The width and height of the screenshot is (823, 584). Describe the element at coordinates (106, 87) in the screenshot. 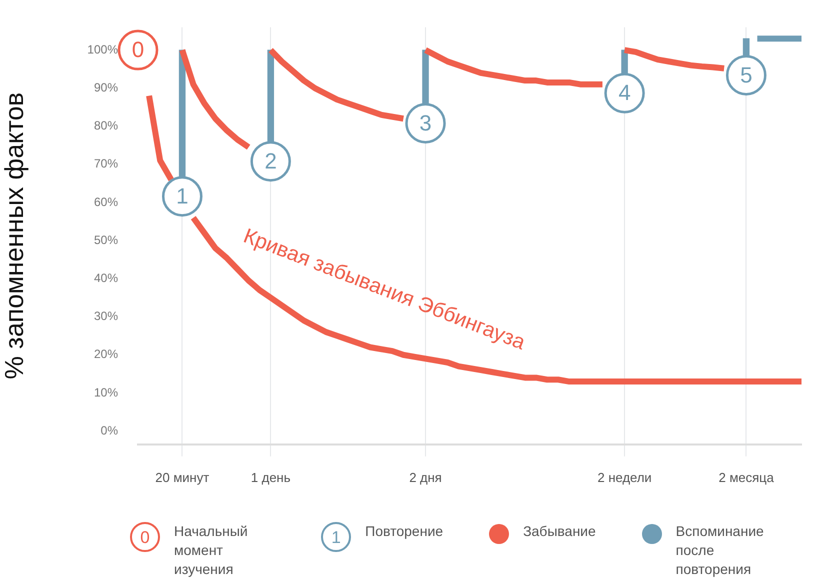

I see `y-tick-label: 90%` at that location.